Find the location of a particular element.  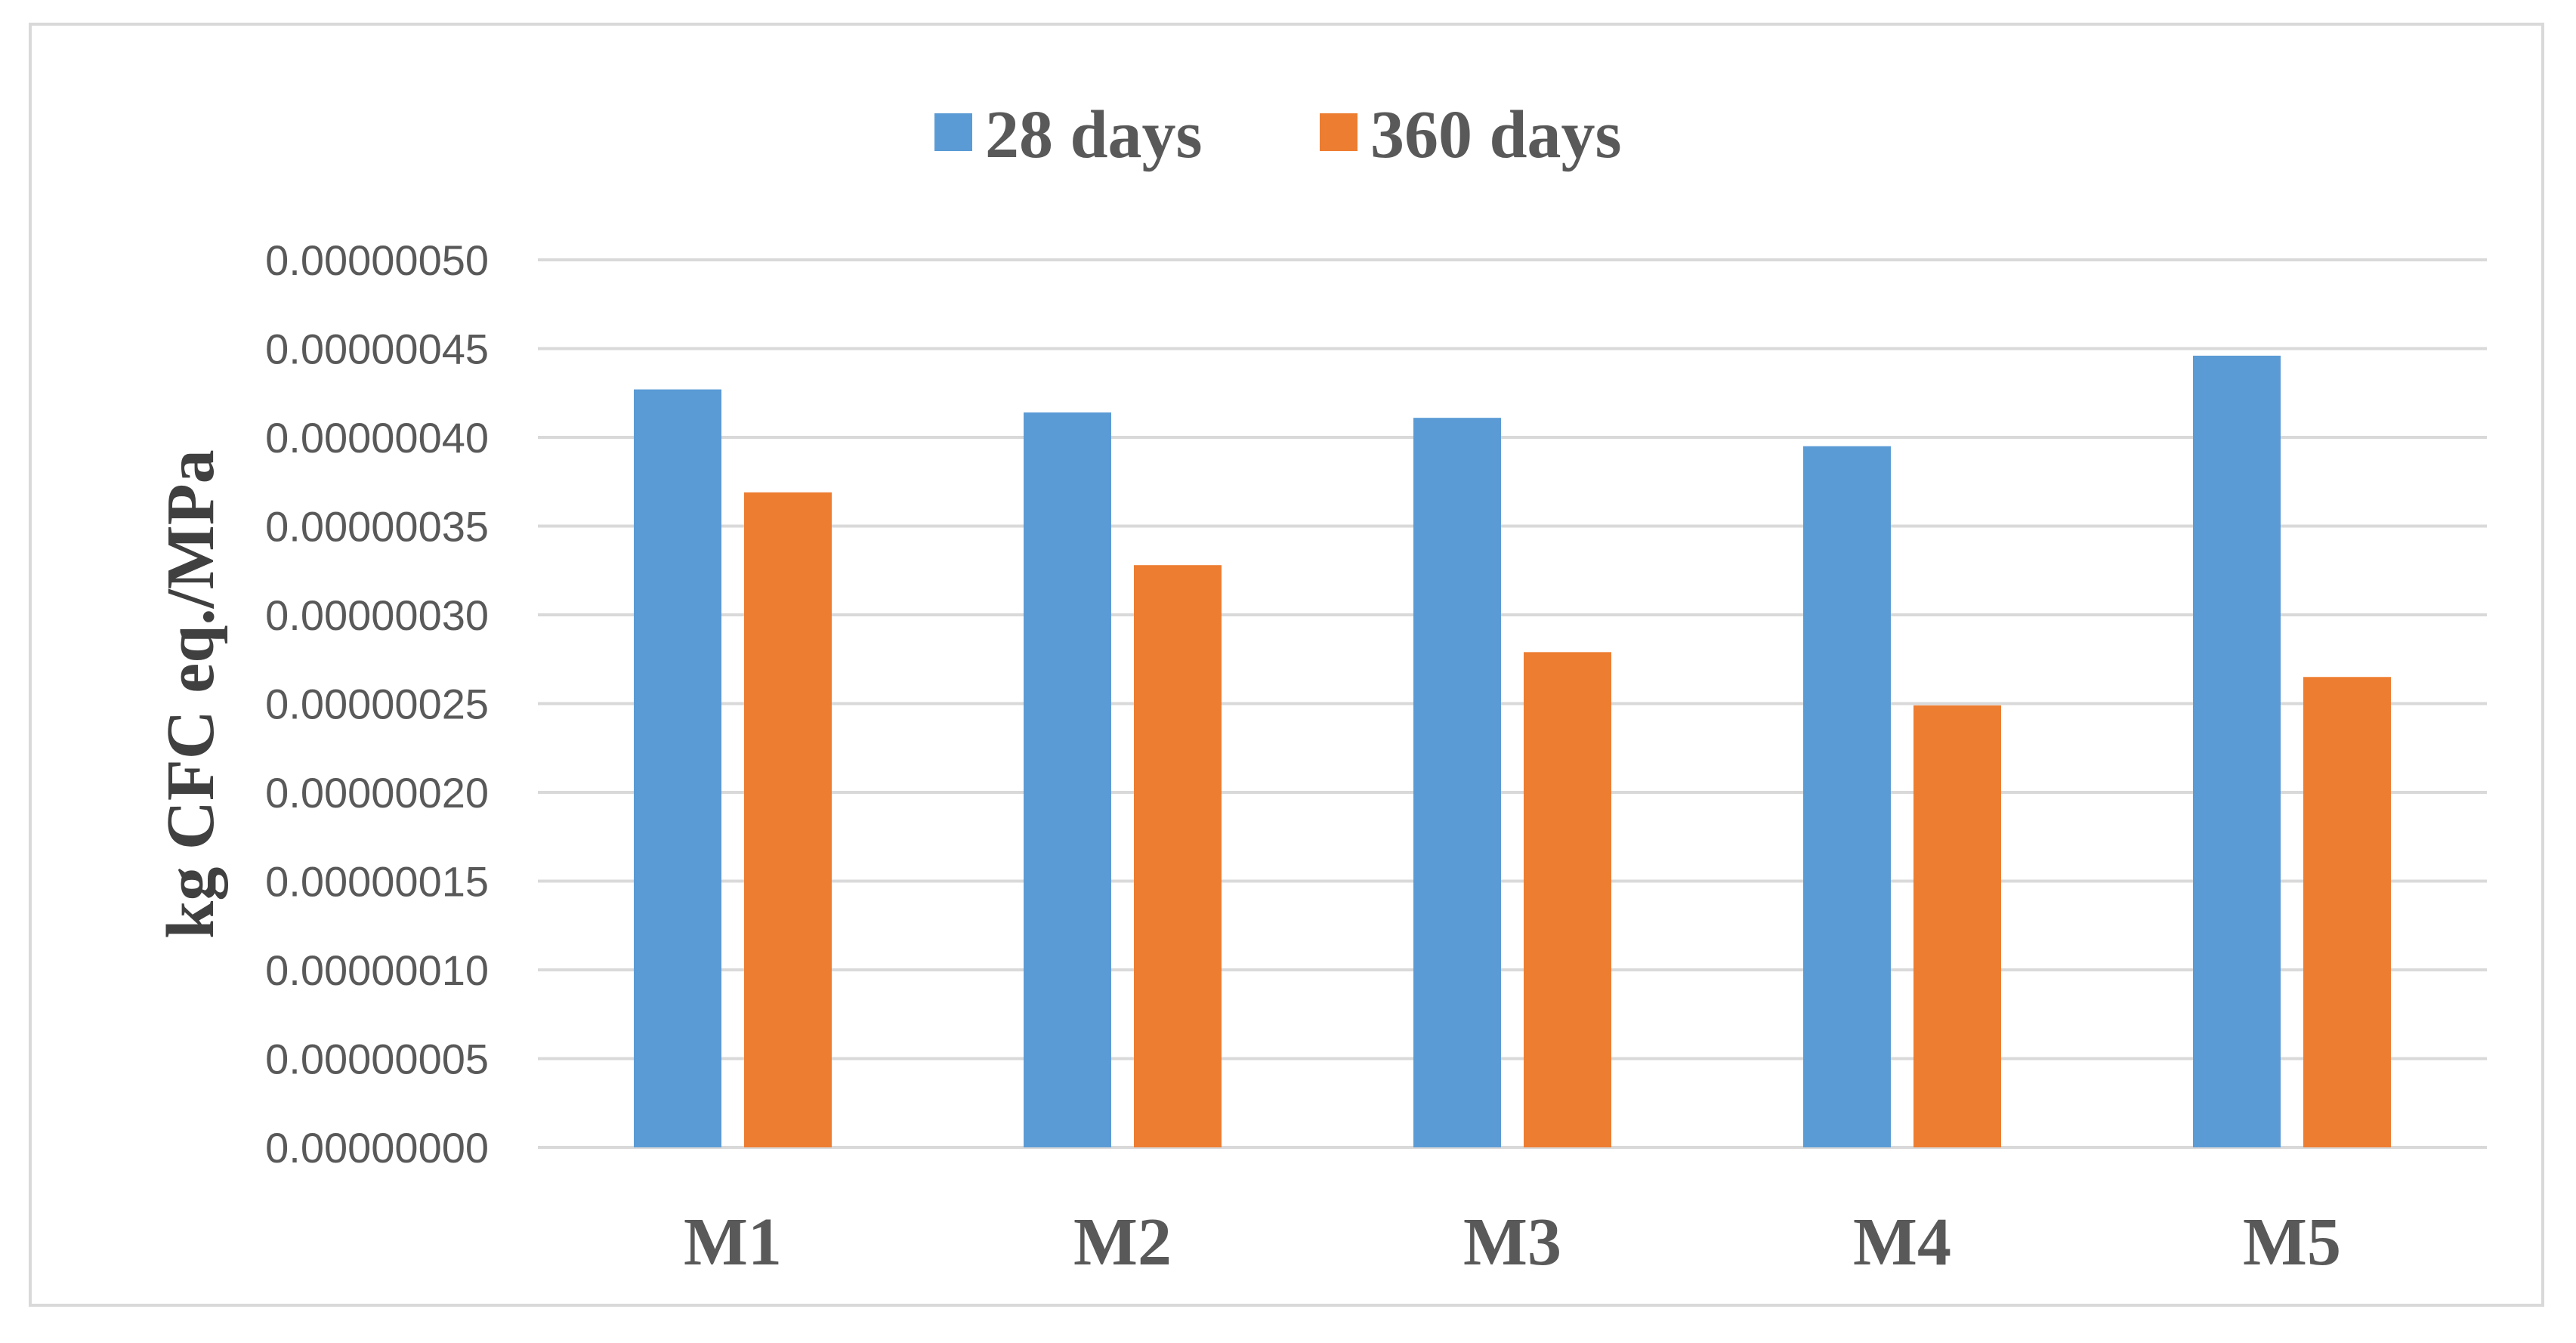

legend-label-series-2: 360 days is located at coordinates (1496, 134).